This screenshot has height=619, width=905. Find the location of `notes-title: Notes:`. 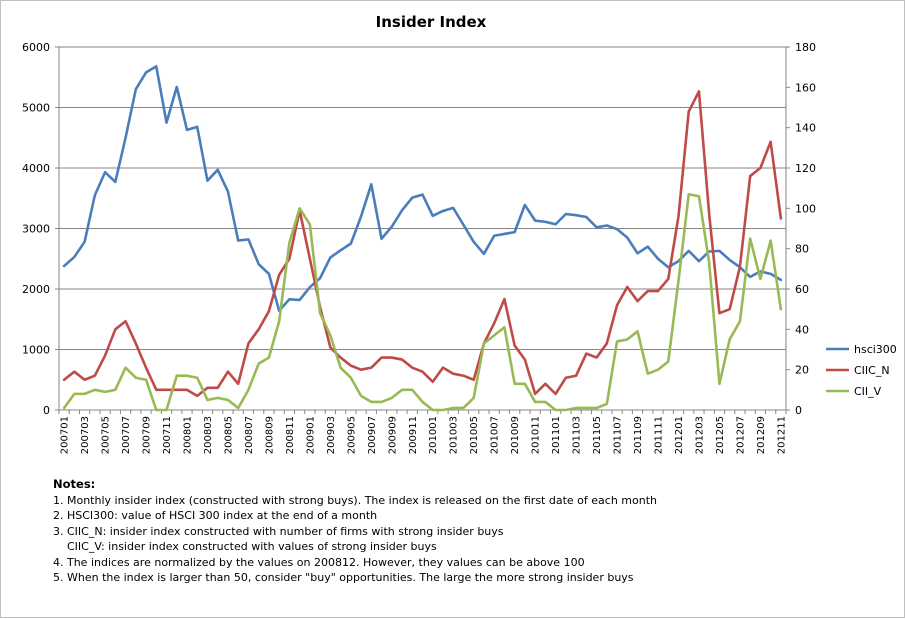

notes-title: Notes: is located at coordinates (74, 484).